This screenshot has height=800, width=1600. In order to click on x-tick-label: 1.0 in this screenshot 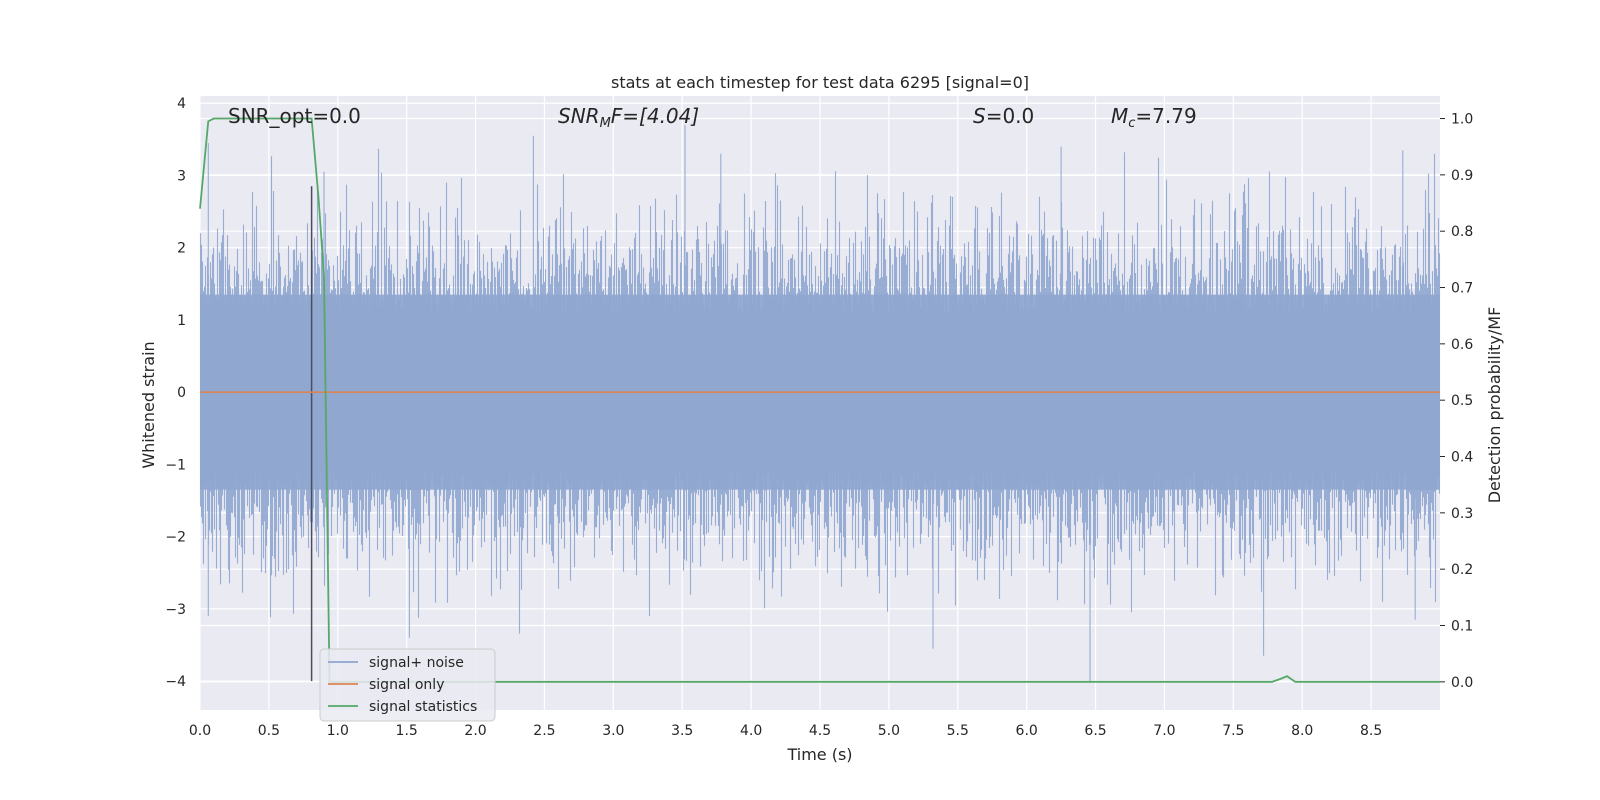, I will do `click(338, 731)`.